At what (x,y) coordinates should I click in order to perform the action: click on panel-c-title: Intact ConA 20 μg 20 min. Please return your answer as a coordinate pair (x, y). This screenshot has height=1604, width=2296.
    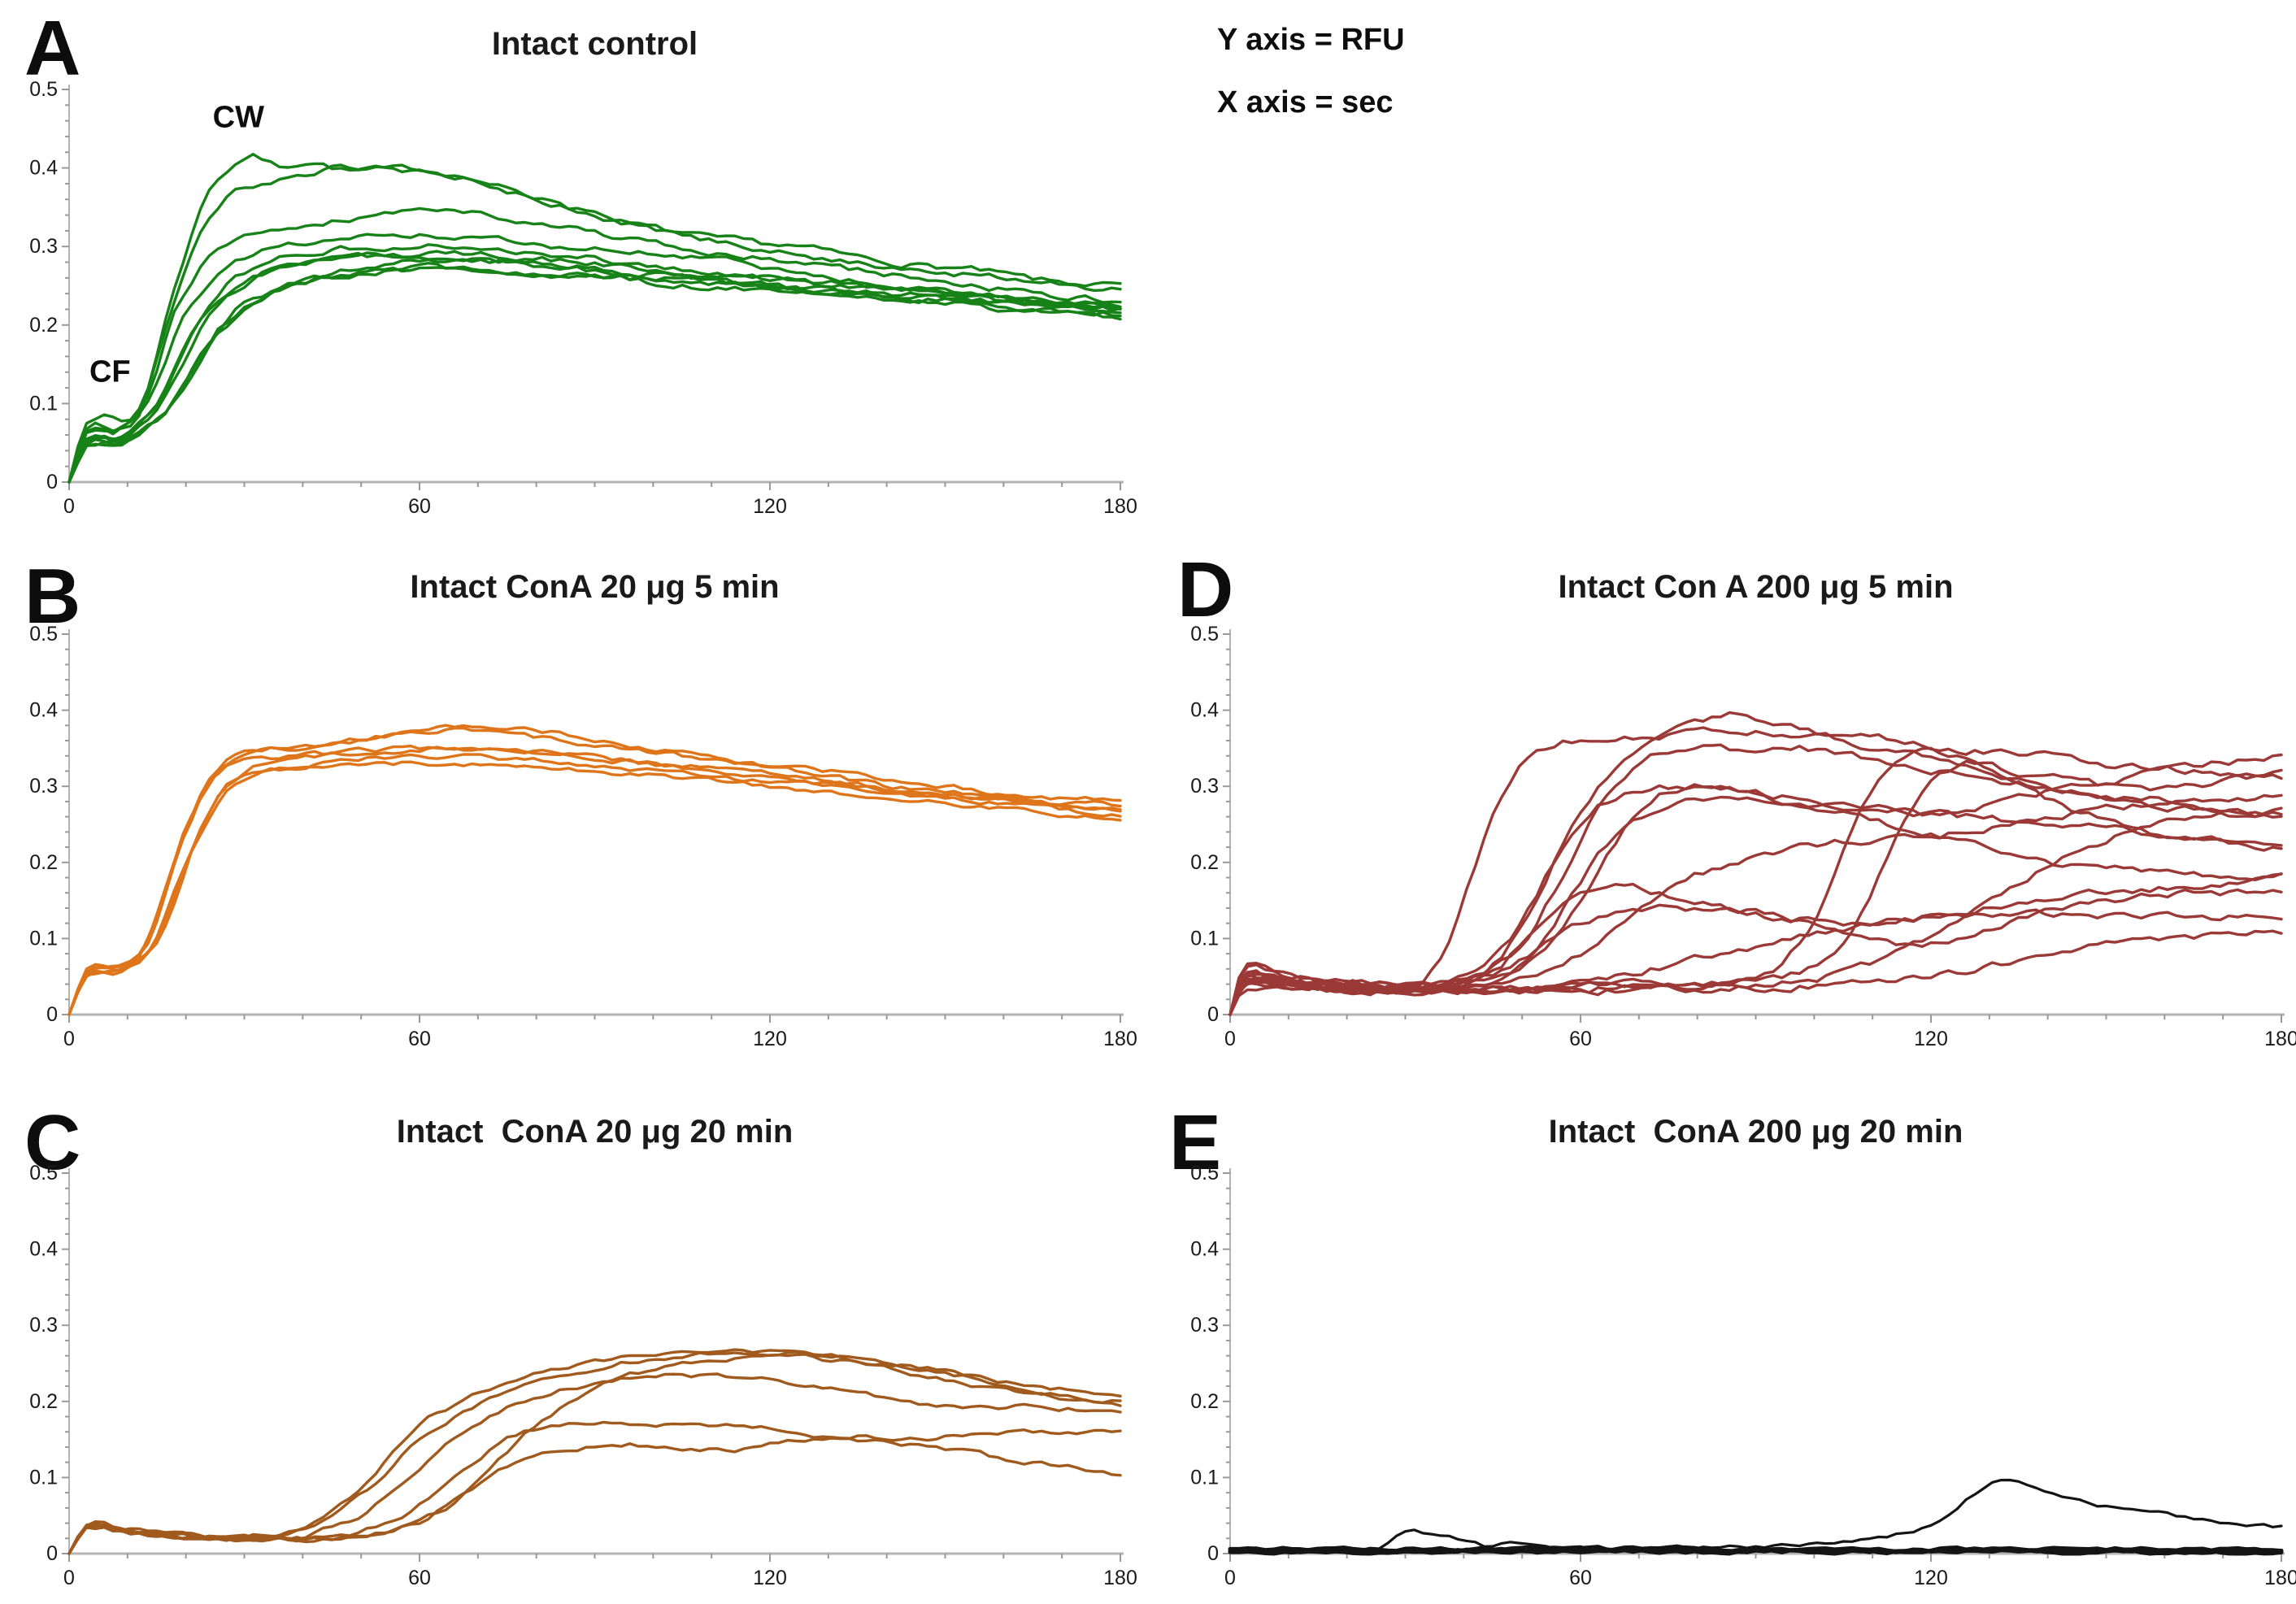
    Looking at the image, I should click on (595, 1132).